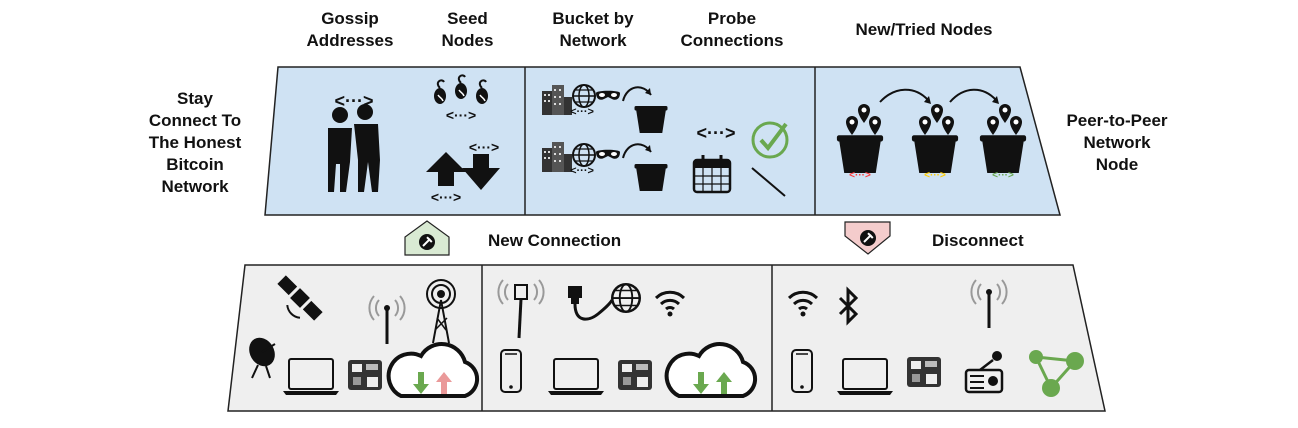 This screenshot has width=1298, height=428. Describe the element at coordinates (984, 372) in the screenshot. I see `radio-icon` at that location.